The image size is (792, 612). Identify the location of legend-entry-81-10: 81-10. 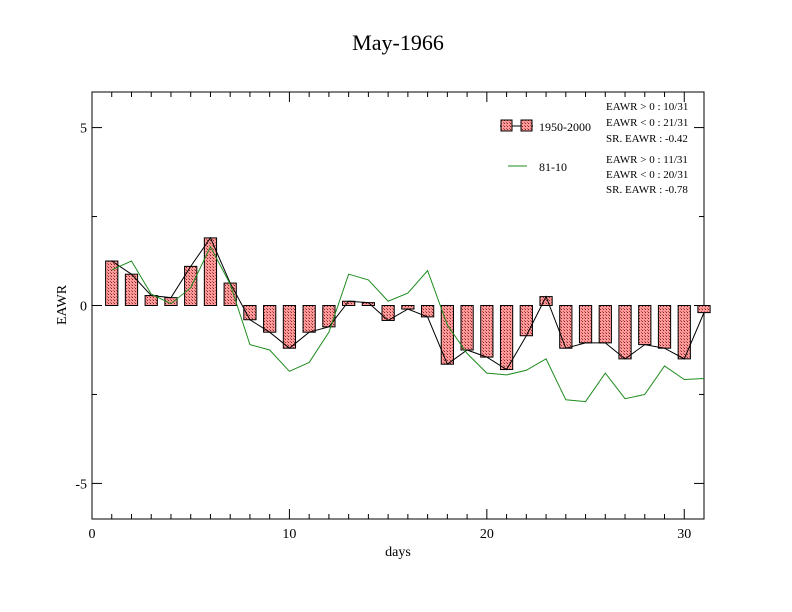
(537, 167).